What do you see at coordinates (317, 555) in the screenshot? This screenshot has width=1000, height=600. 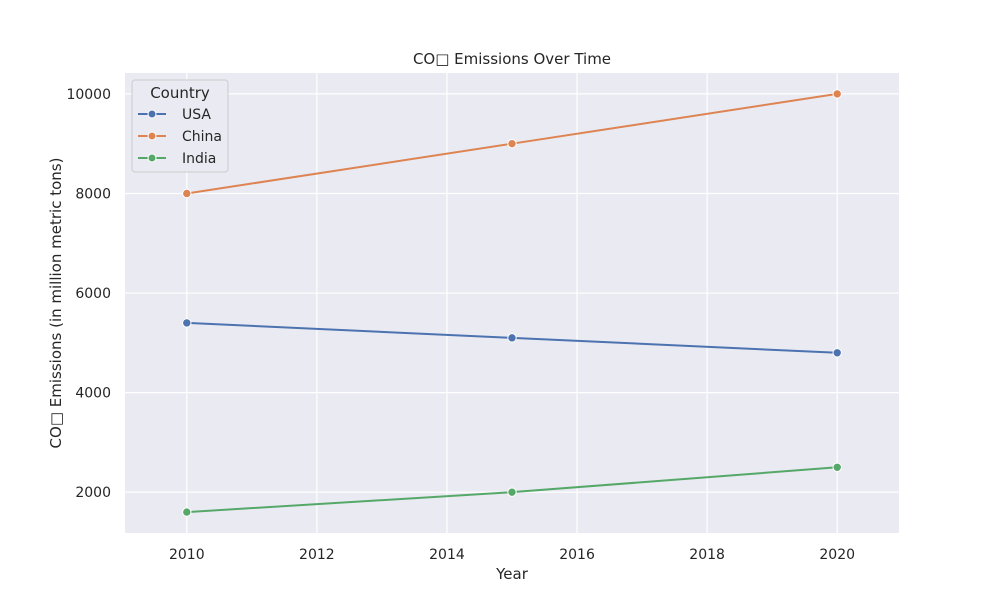 I see `x-tick-label: 2012` at bounding box center [317, 555].